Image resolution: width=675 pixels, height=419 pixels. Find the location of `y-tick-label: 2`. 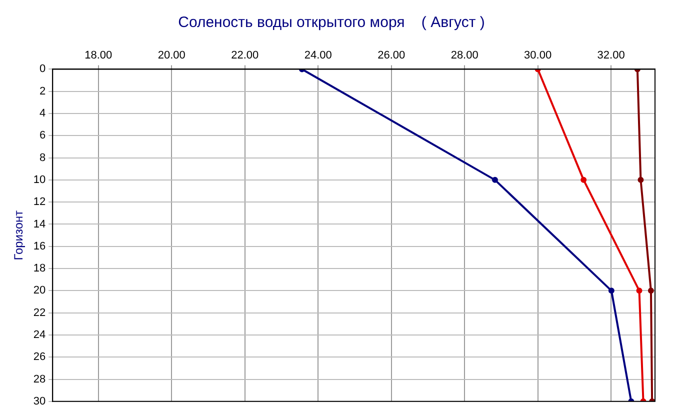

y-tick-label: 2 is located at coordinates (43, 91).